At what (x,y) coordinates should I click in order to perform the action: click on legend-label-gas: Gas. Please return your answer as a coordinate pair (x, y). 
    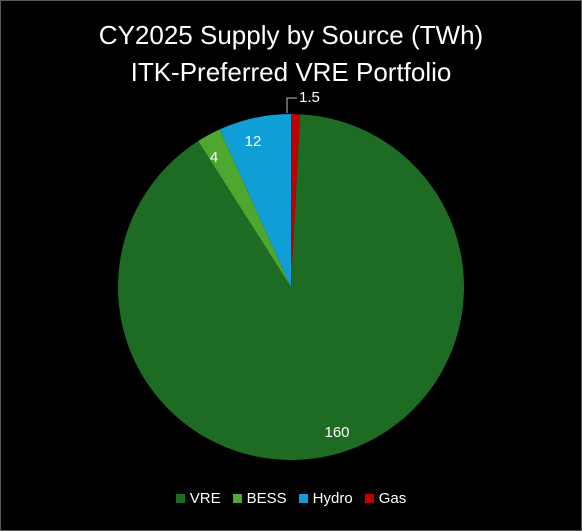
    Looking at the image, I should click on (392, 498).